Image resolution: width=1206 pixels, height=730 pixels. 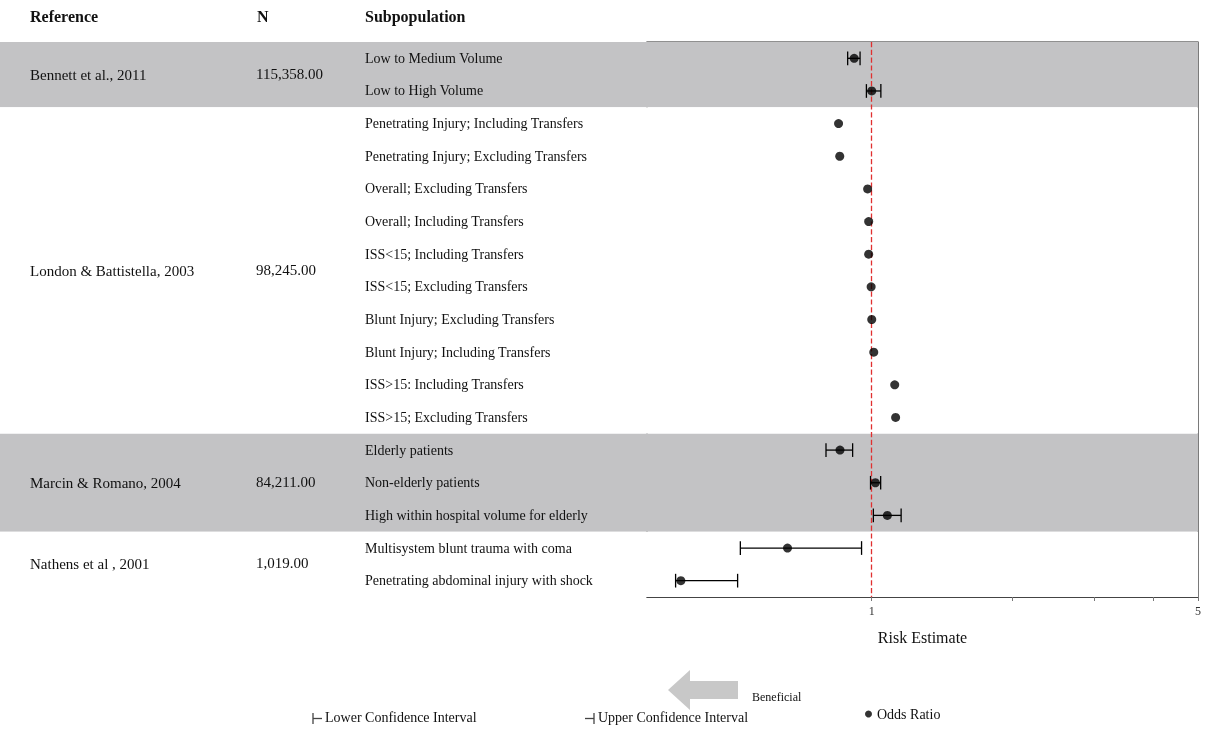 What do you see at coordinates (282, 564) in the screenshot?
I see `text: 1,019.00` at bounding box center [282, 564].